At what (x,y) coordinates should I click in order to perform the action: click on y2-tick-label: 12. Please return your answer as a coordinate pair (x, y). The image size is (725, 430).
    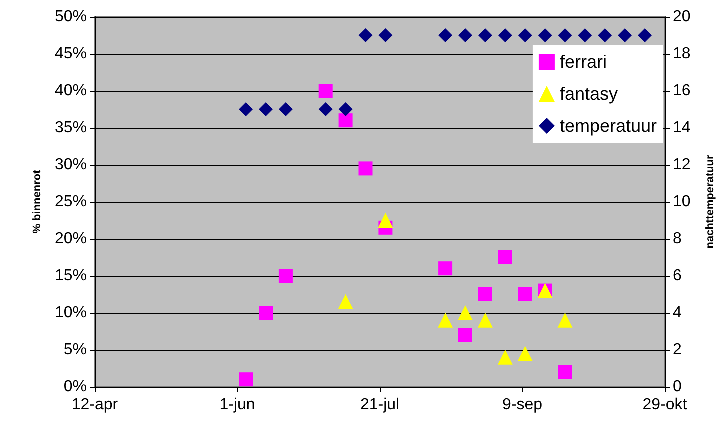
    Looking at the image, I should click on (682, 165).